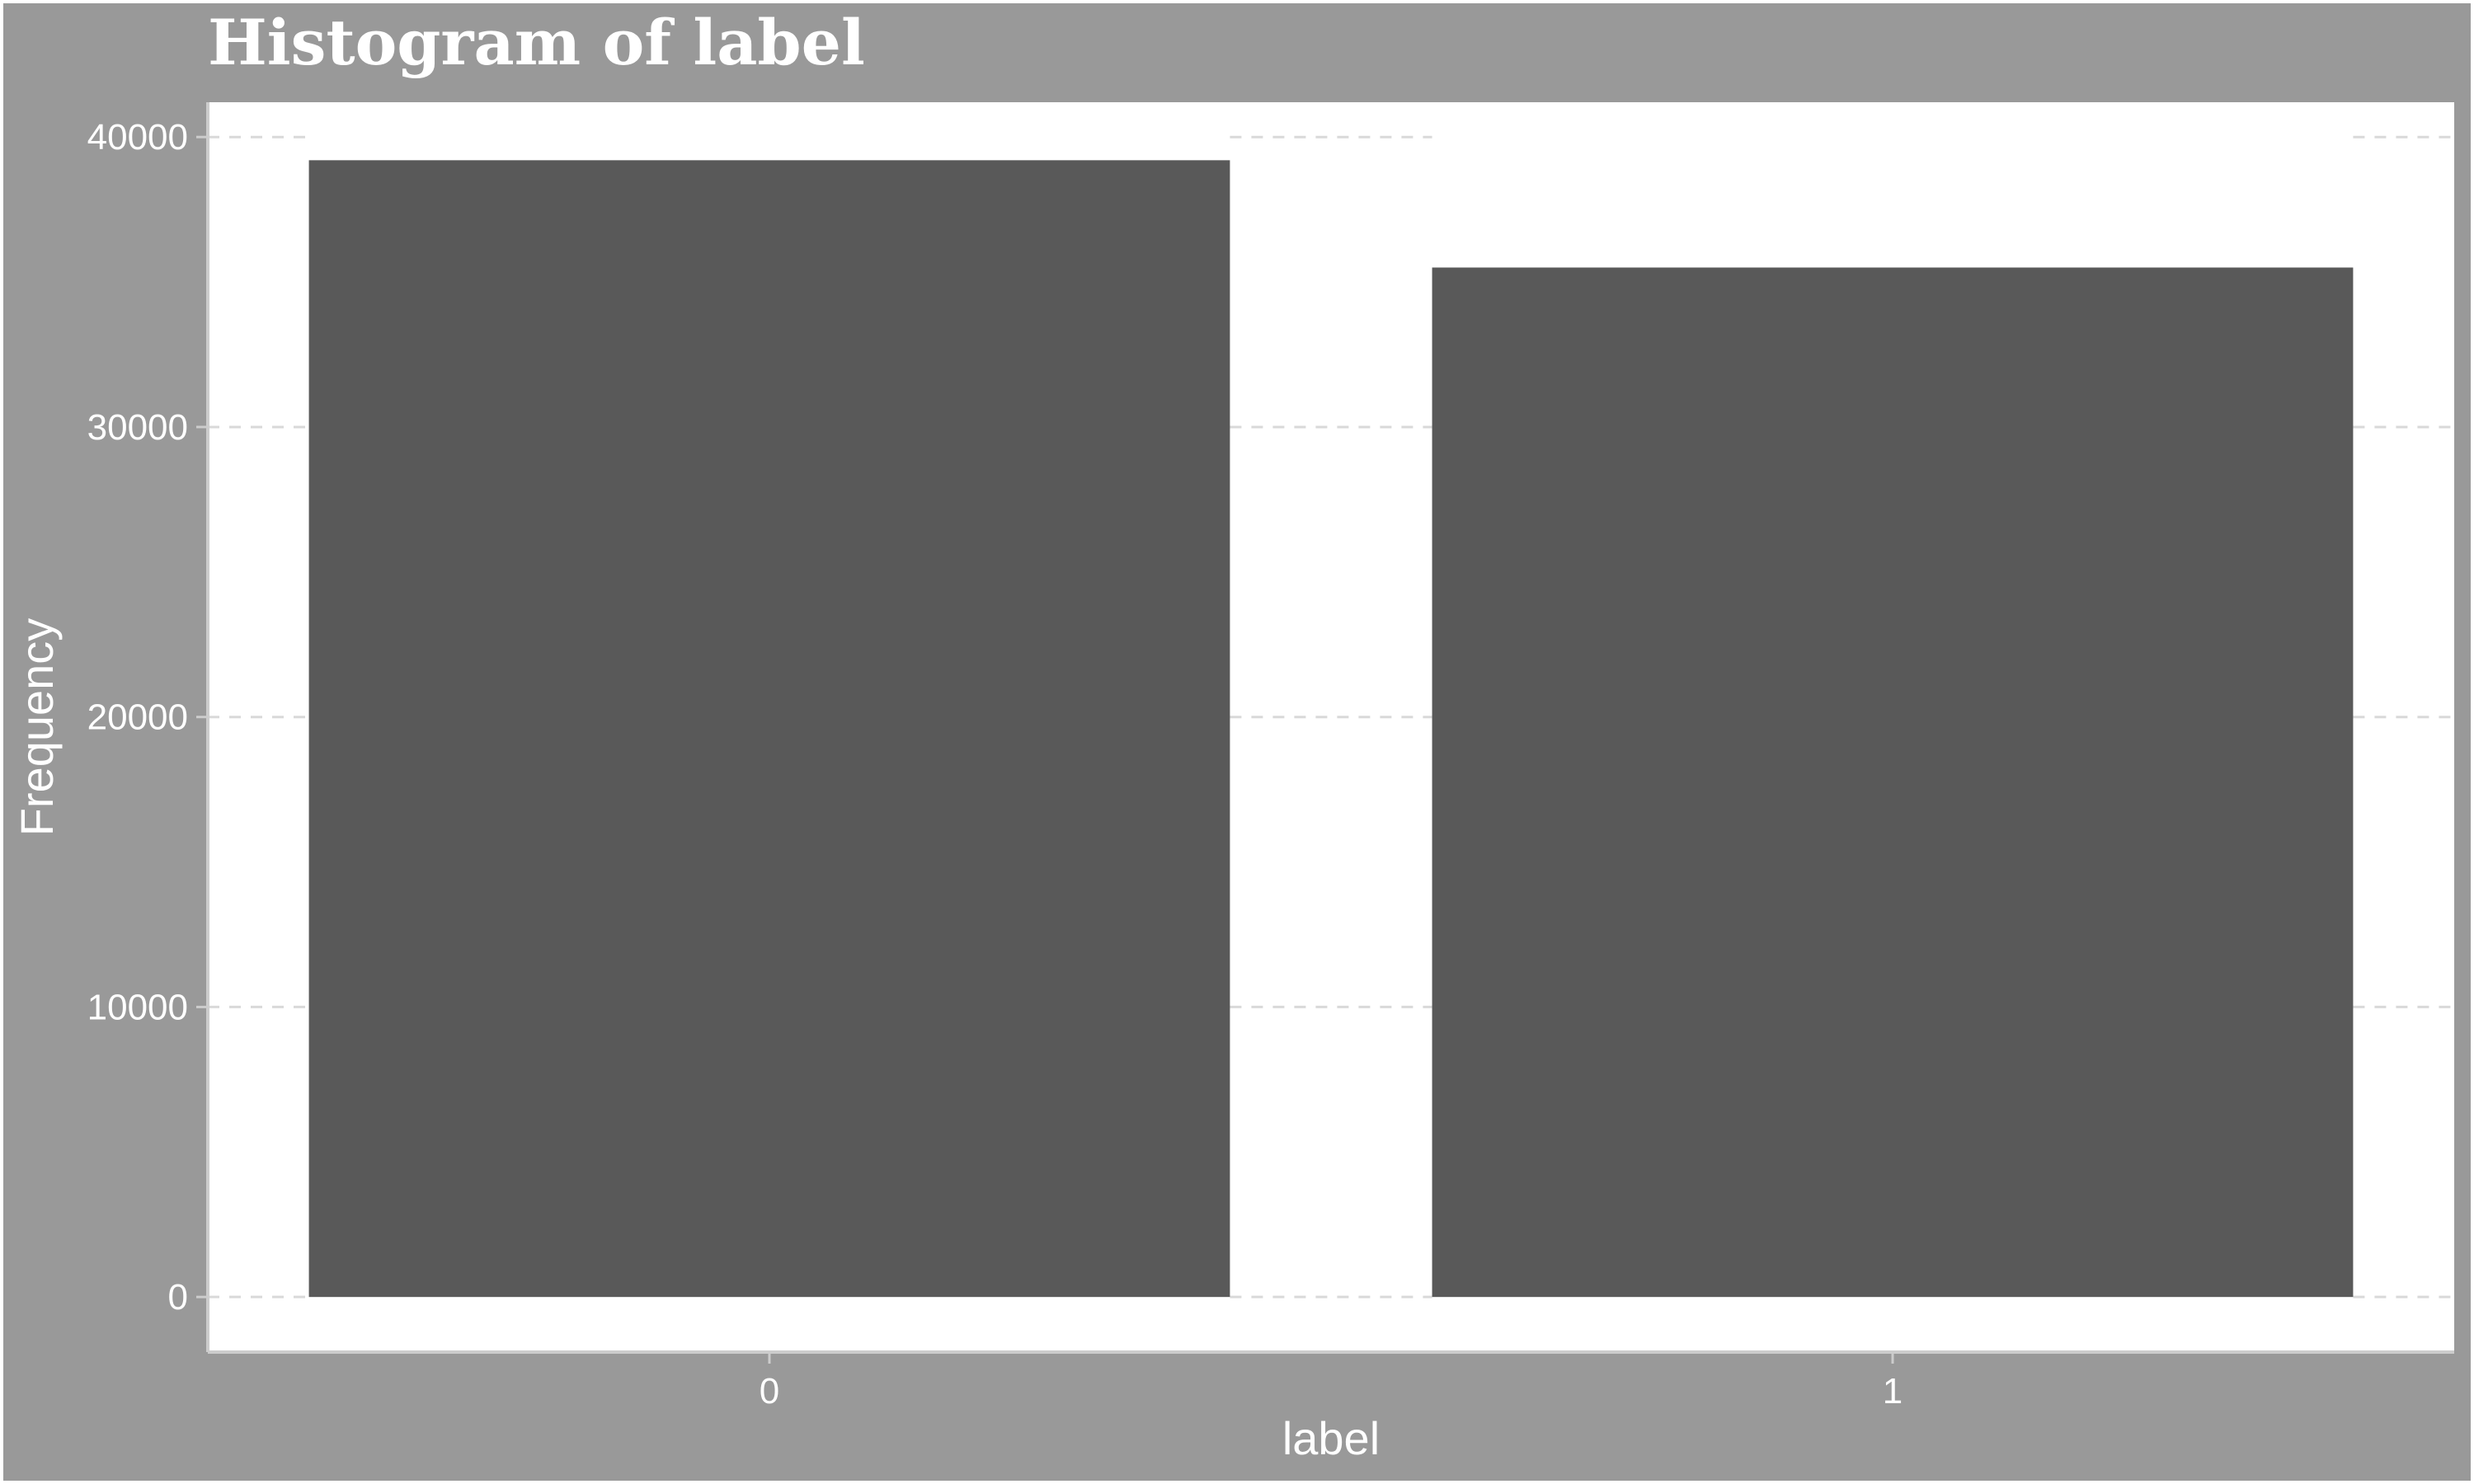  I want to click on y-axis-title: Frequency, so click(37, 727).